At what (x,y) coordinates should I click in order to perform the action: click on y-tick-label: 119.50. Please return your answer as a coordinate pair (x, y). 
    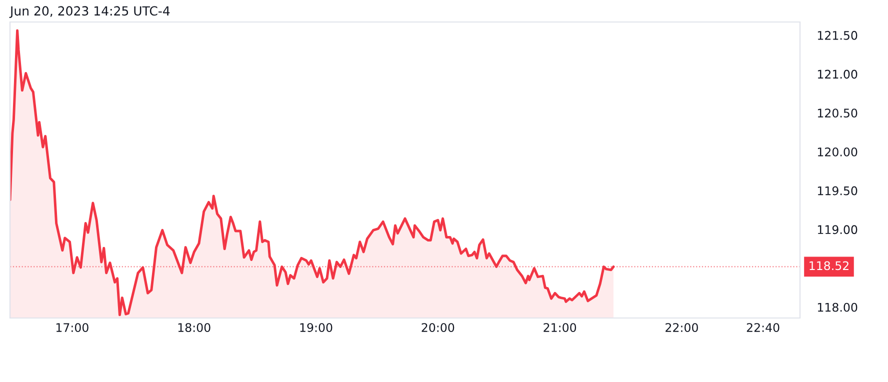
    Looking at the image, I should click on (838, 191).